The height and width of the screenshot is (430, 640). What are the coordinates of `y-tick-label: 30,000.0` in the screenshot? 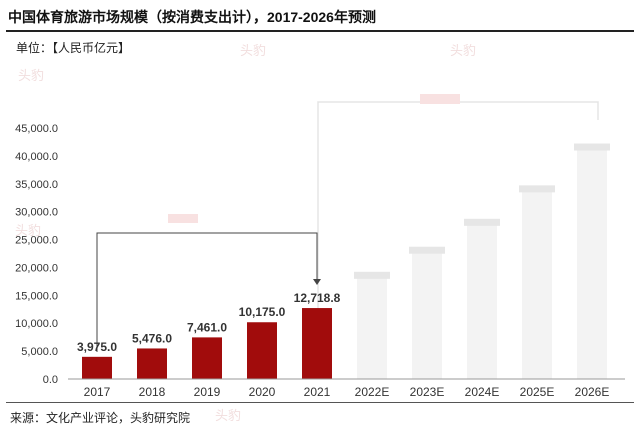 It's located at (36, 213).